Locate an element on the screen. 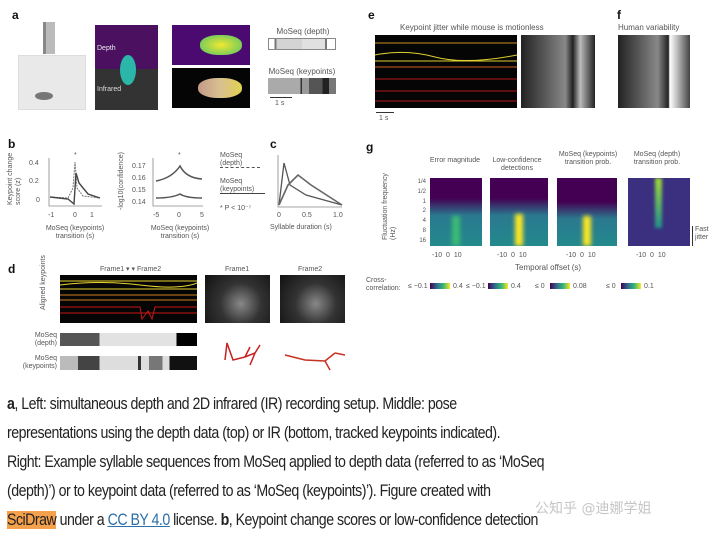  ytick: 4 is located at coordinates (424, 221).